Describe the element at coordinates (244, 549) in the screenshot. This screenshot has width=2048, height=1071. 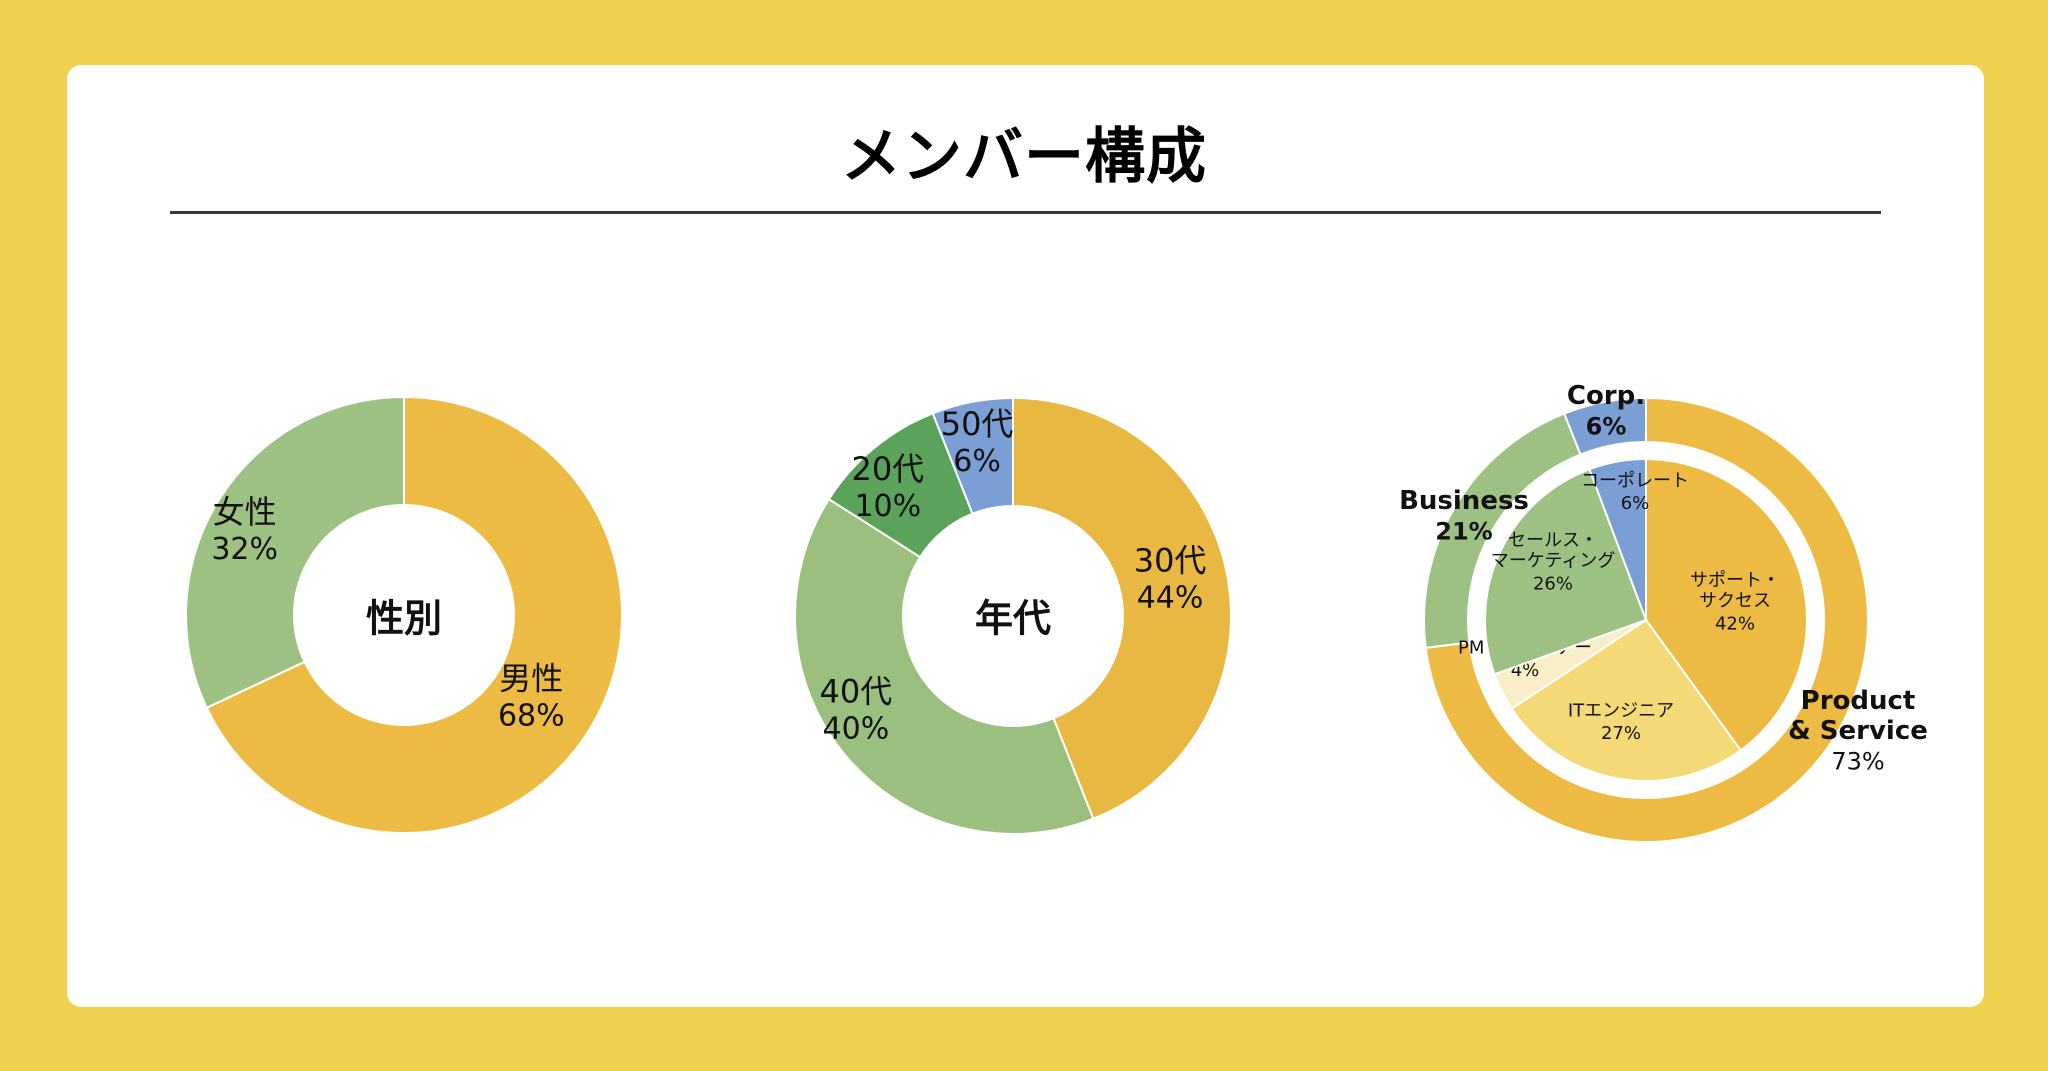
I see `gender-percent: 32%` at that location.